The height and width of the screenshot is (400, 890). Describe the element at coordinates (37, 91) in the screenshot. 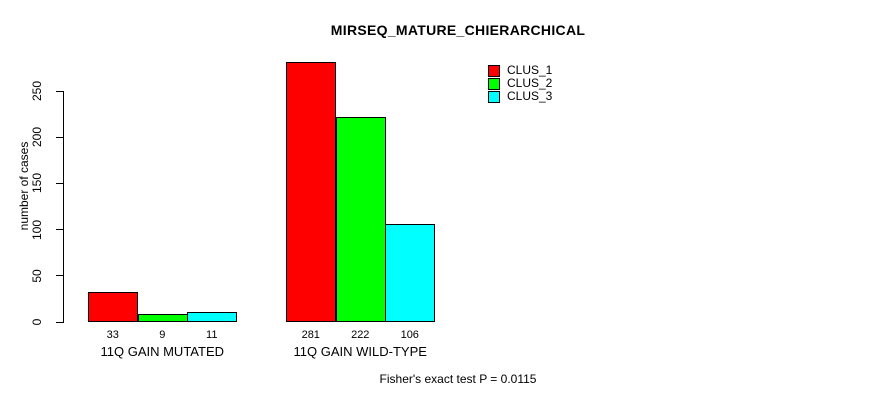

I see `y-tick-label: 250` at that location.